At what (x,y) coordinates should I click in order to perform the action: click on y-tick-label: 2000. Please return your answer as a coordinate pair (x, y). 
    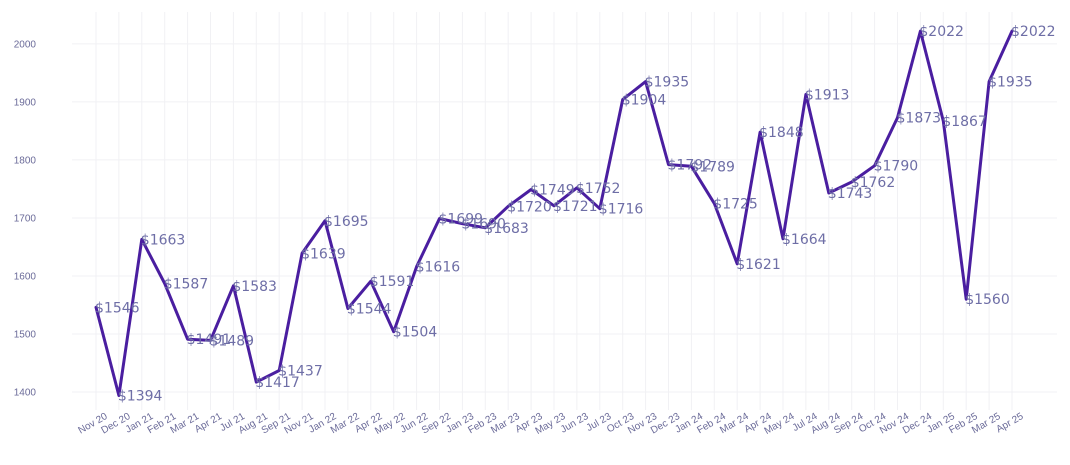
    Looking at the image, I should click on (25, 44).